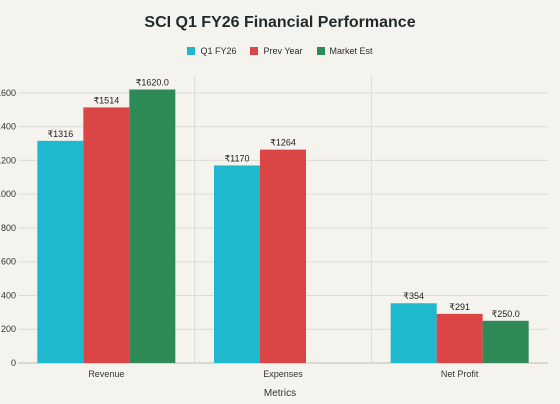 Image resolution: width=560 pixels, height=404 pixels. Describe the element at coordinates (320, 51) in the screenshot. I see `legend-swatch-market-est` at that location.